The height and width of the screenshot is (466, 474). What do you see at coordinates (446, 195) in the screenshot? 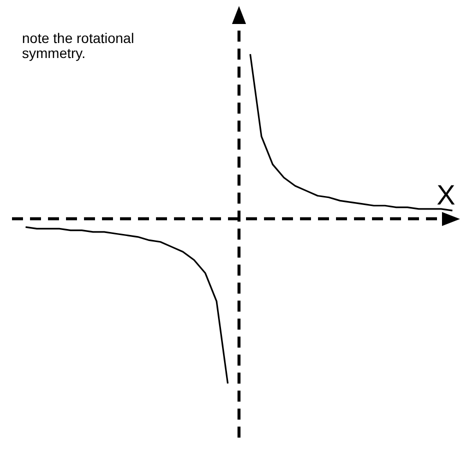
I see `x-axis-title: X` at bounding box center [446, 195].